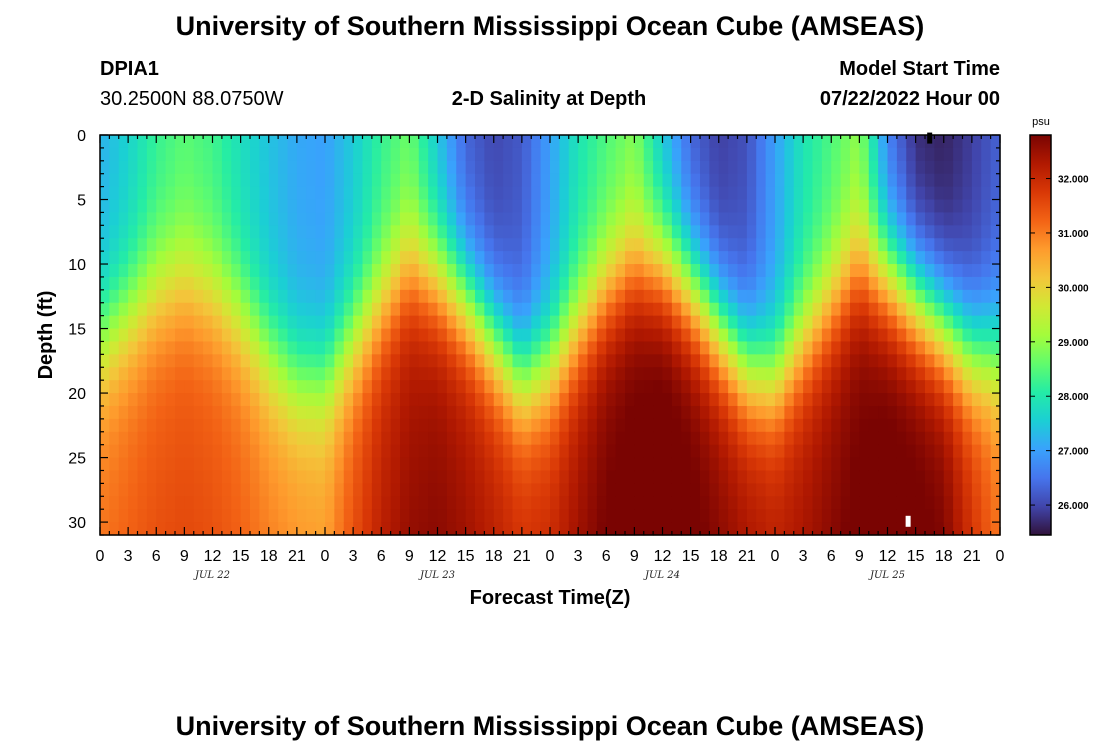 The image size is (1100, 750). I want to click on station-id: DPIA1, so click(129, 69).